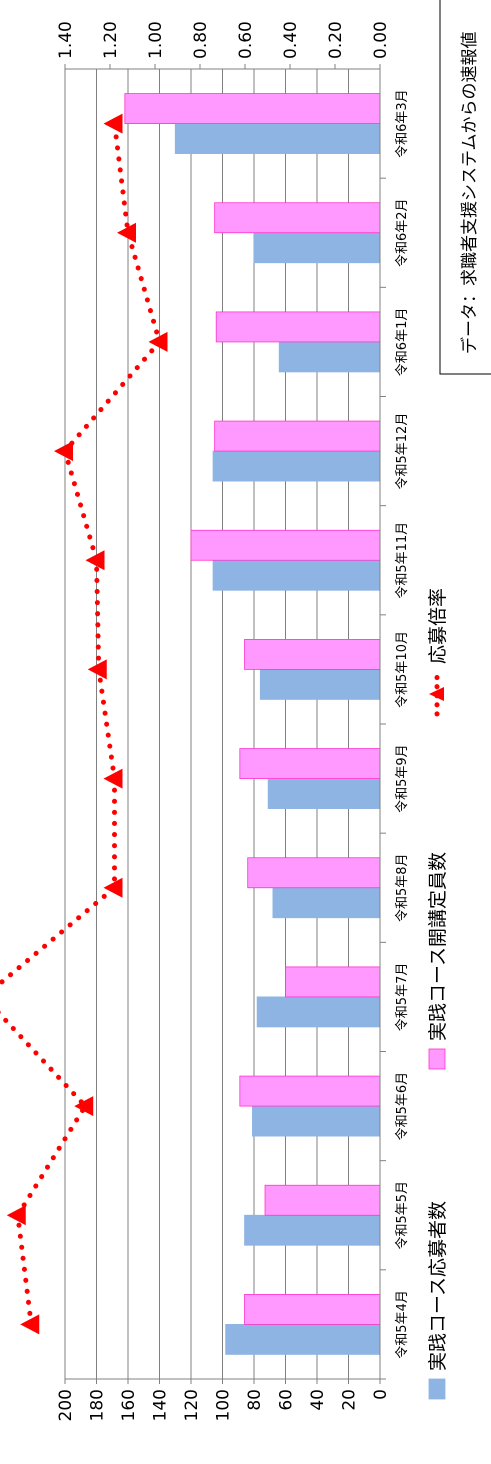  What do you see at coordinates (98, 1405) in the screenshot?
I see `left-axis-tick-label: 180` at bounding box center [98, 1405].